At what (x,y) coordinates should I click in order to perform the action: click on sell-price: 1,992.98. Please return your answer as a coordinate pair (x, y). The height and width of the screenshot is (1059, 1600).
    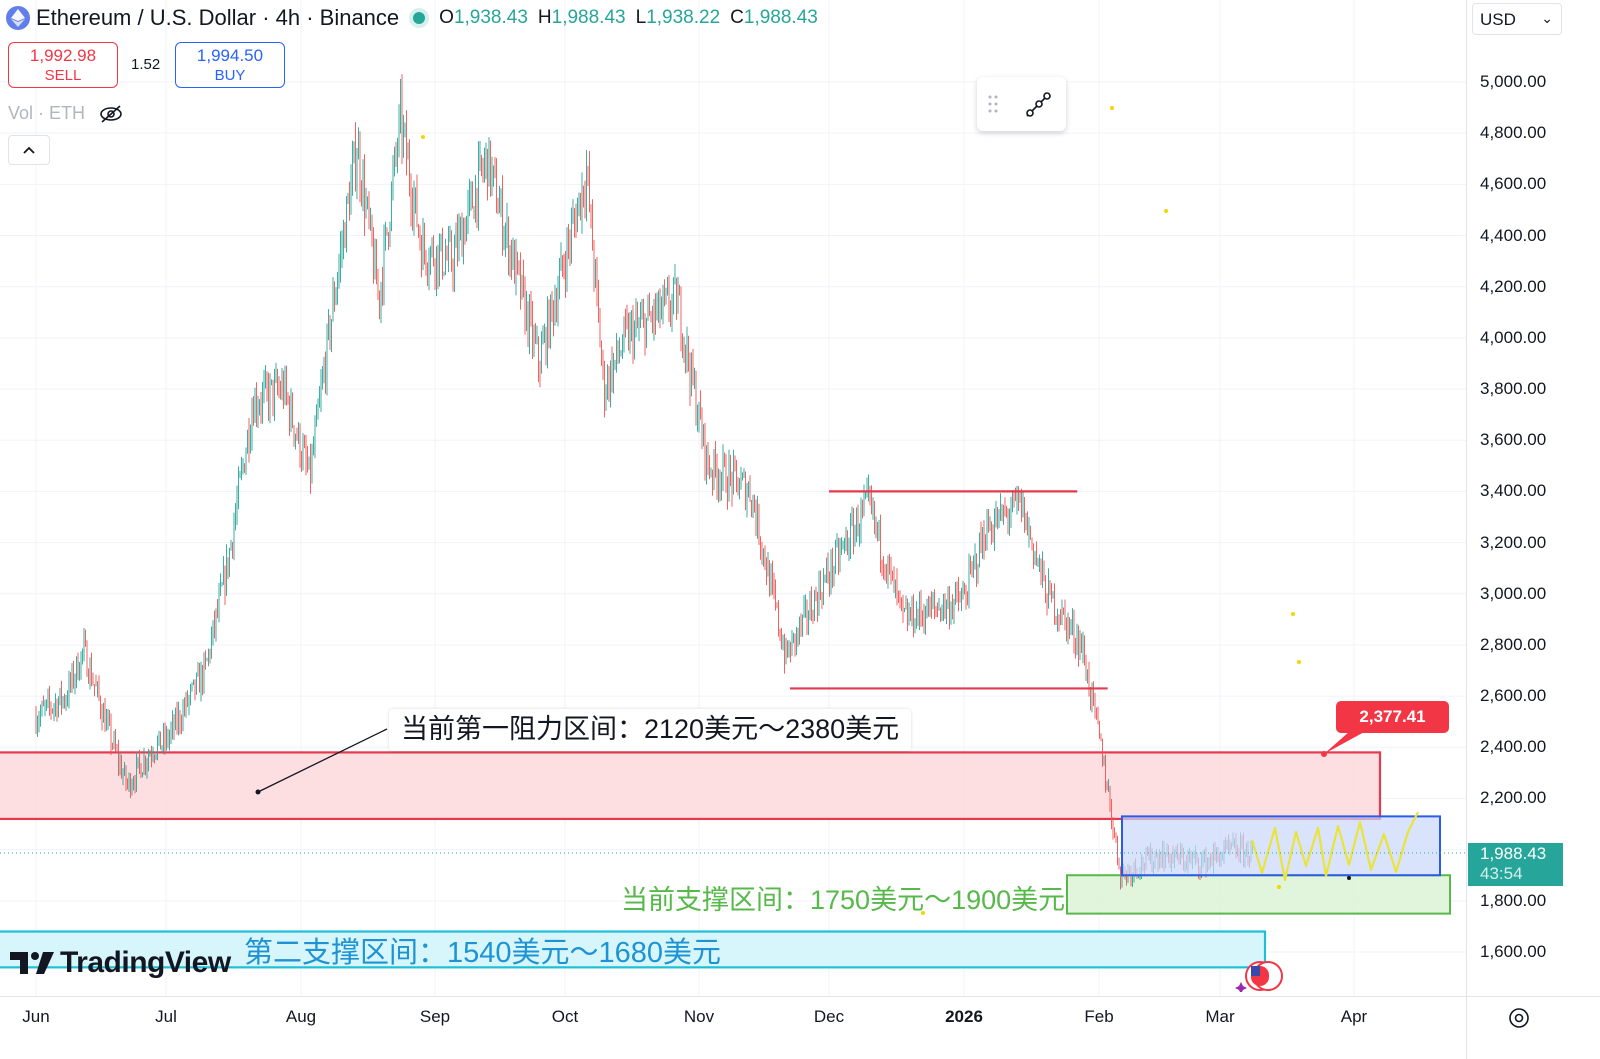
    Looking at the image, I should click on (63, 55).